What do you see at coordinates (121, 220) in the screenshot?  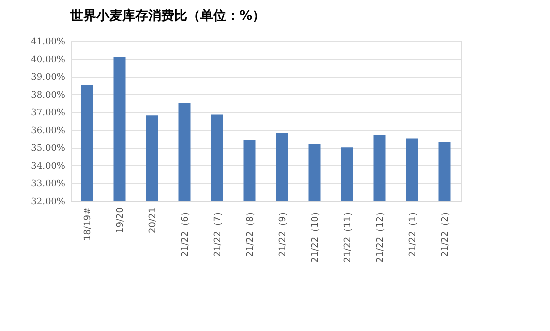 I see `x-tick-label: 19/20` at bounding box center [121, 220].